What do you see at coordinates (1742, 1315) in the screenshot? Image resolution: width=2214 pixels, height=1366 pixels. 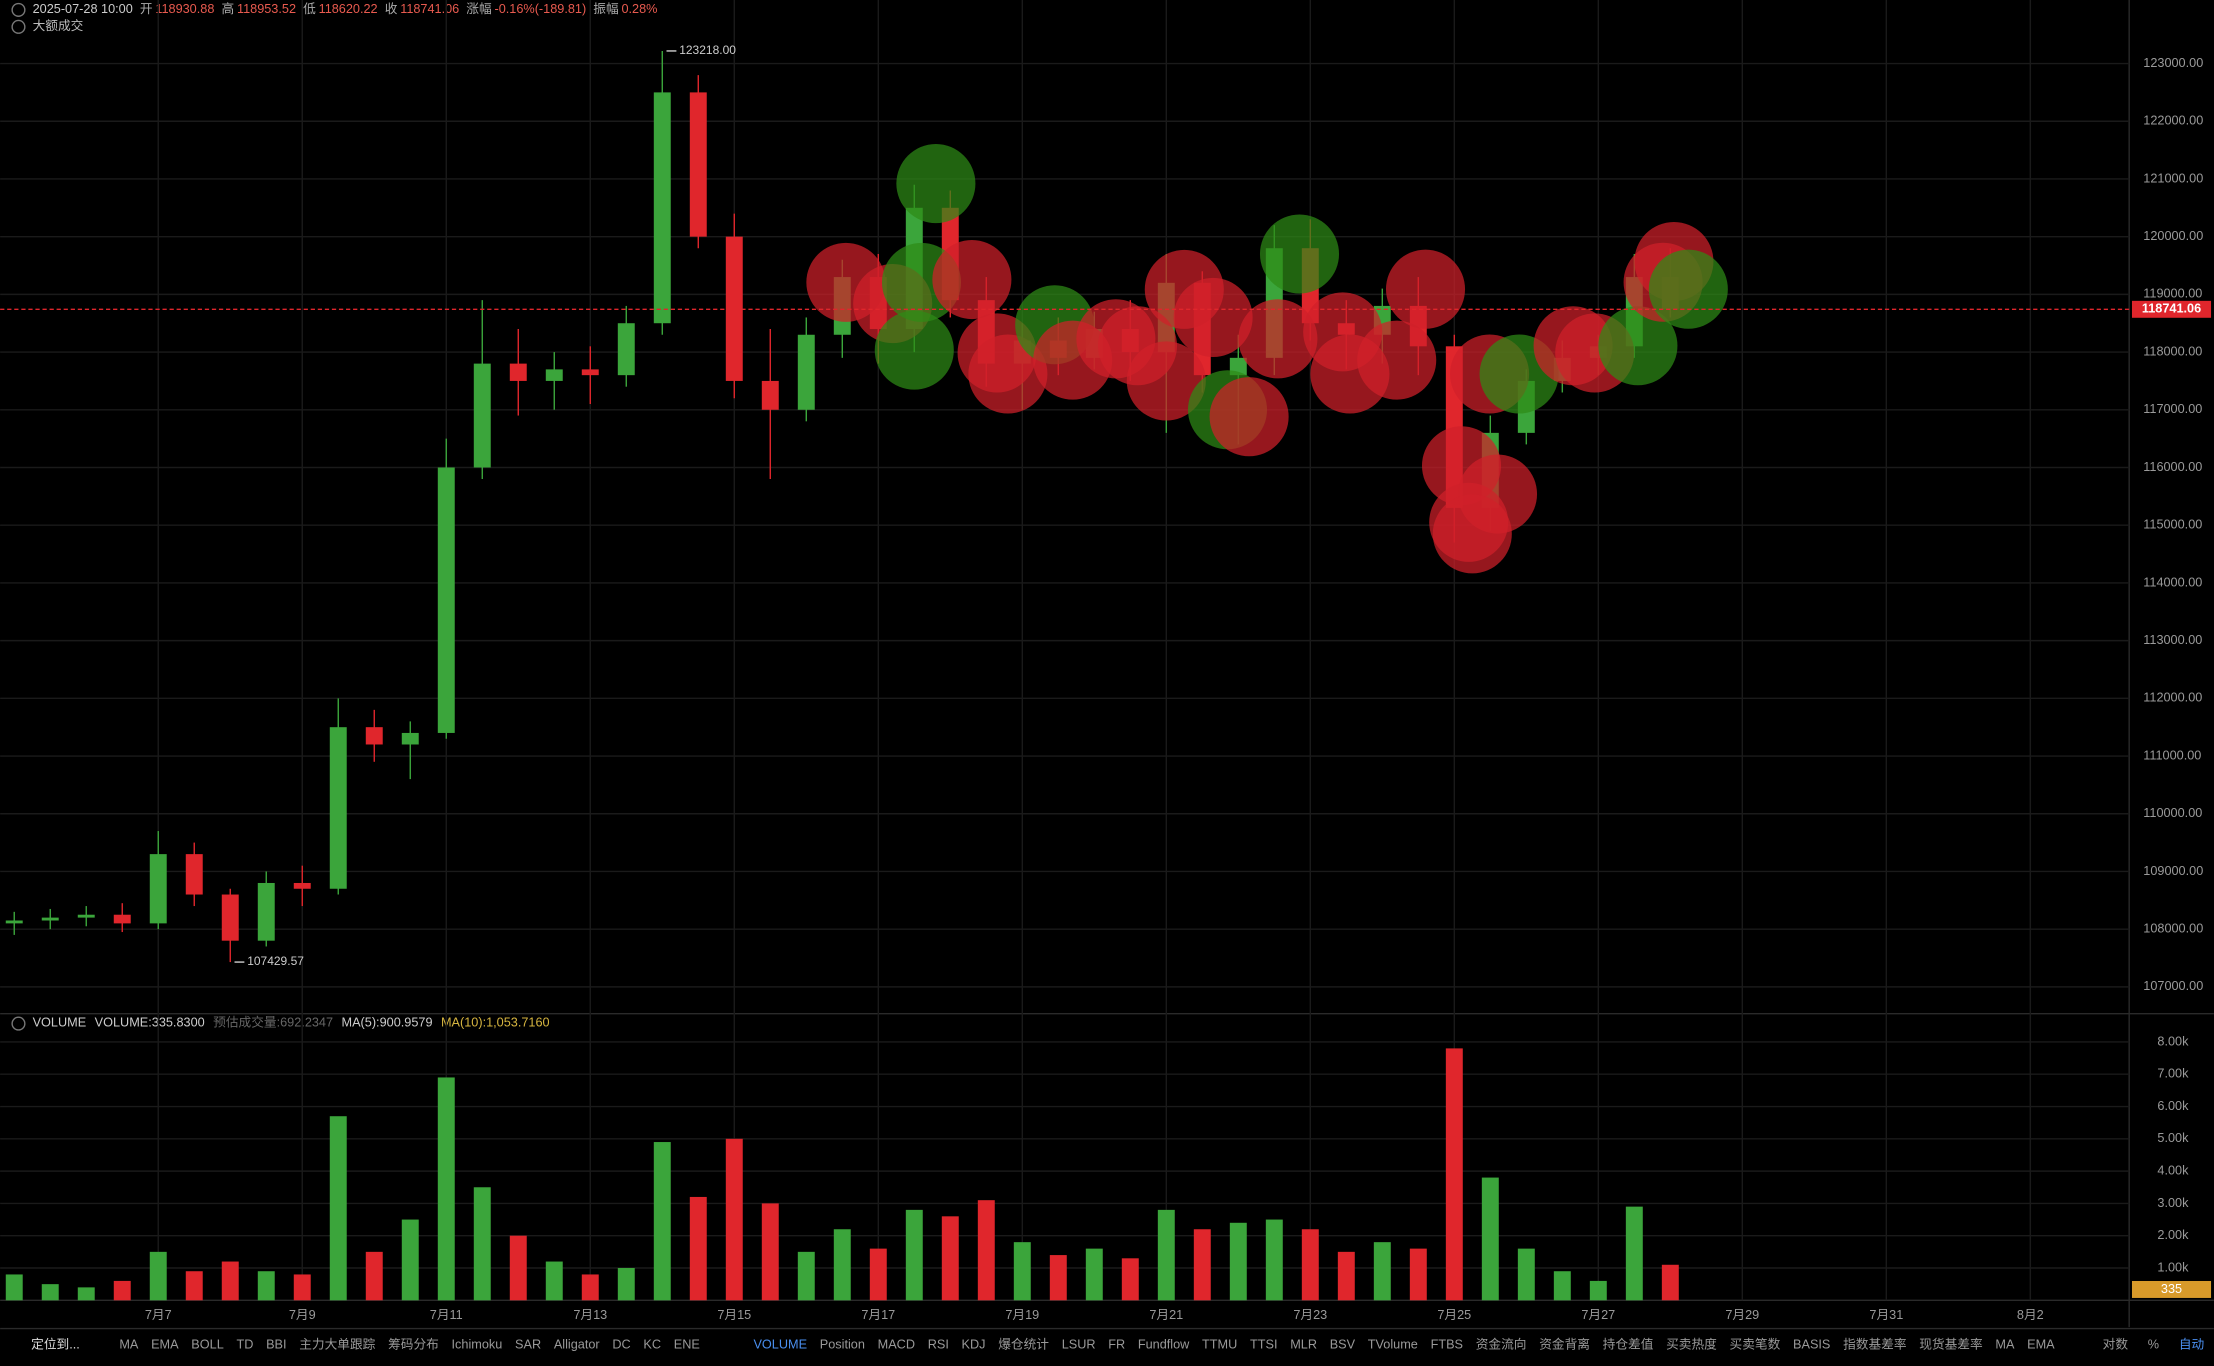 I see `x-tick-label: 7月29` at bounding box center [1742, 1315].